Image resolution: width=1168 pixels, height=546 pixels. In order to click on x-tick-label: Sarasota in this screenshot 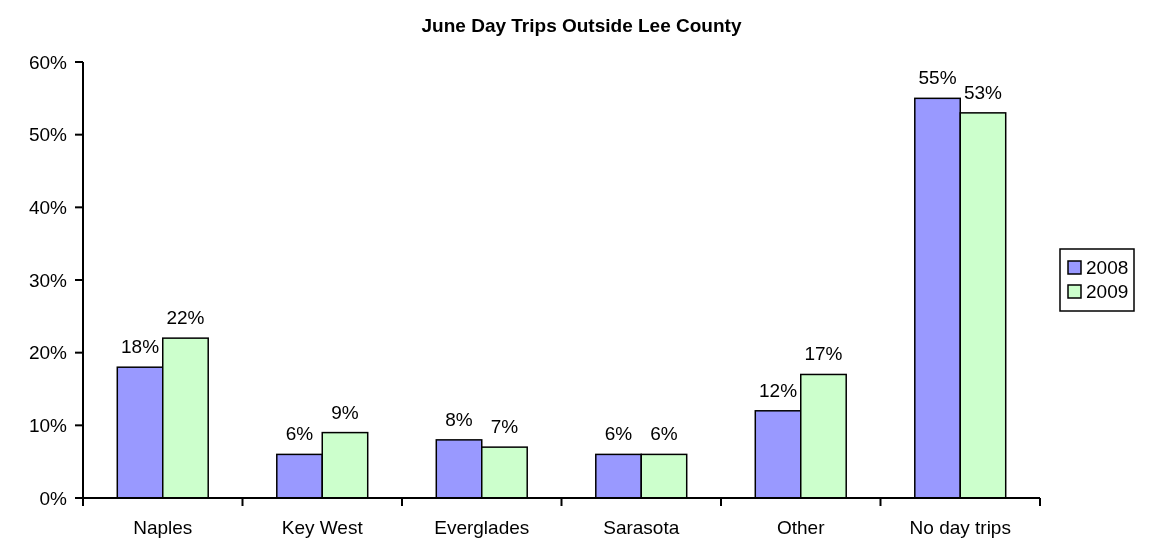, I will do `click(641, 527)`.